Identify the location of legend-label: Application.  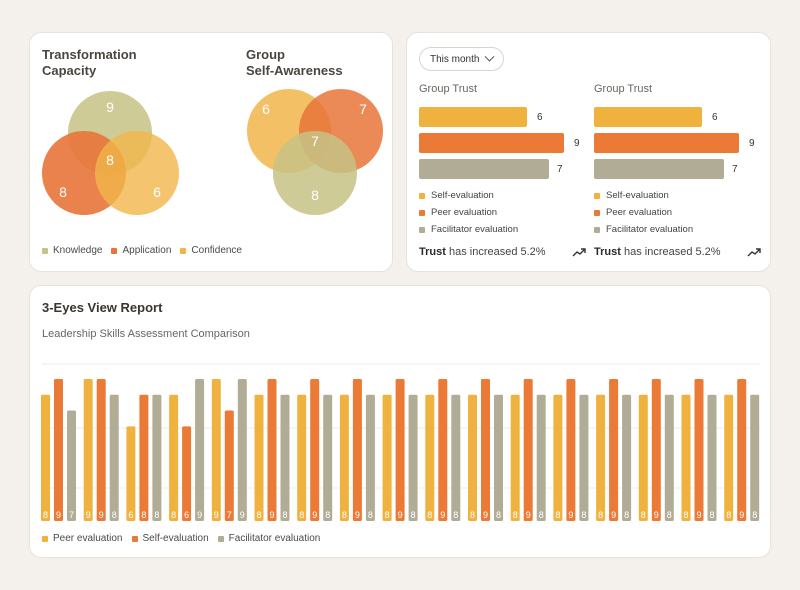
(147, 250).